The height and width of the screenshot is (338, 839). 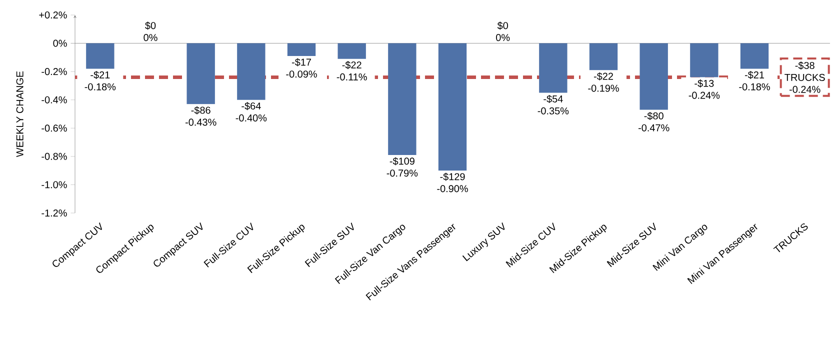 What do you see at coordinates (704, 89) in the screenshot?
I see `data-label: -$13 -0.24%` at bounding box center [704, 89].